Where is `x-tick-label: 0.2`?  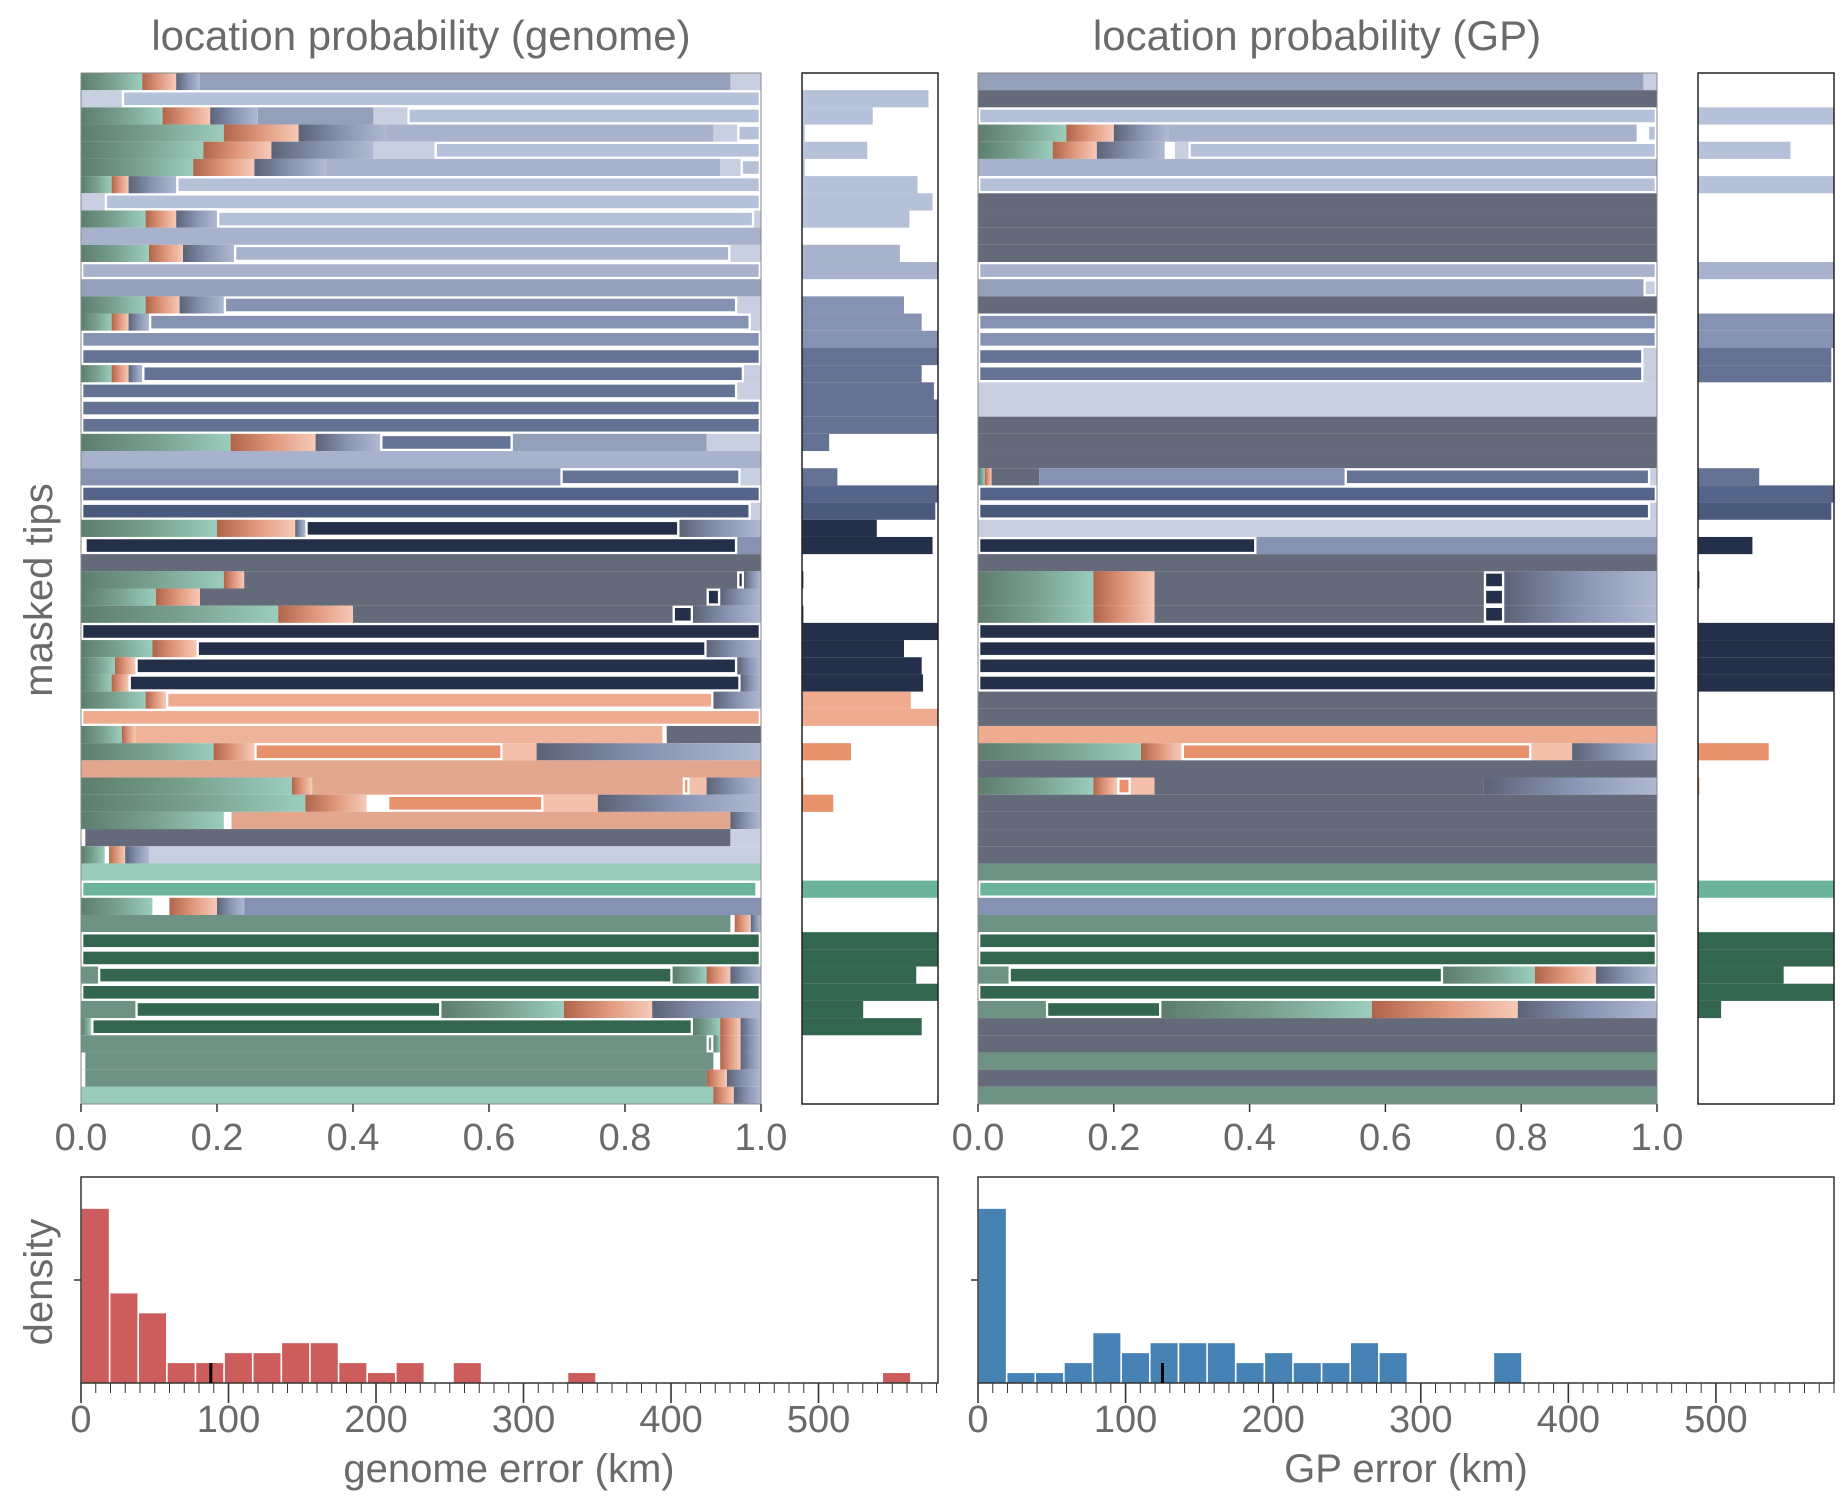 x-tick-label: 0.2 is located at coordinates (217, 1138).